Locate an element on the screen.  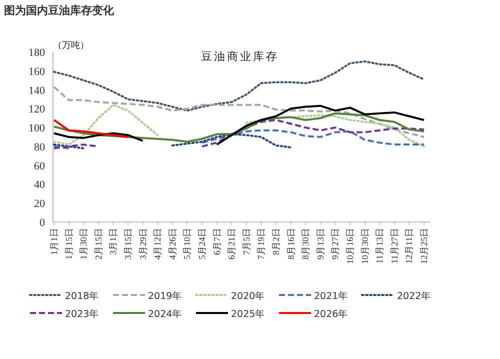
y-tick-label: 140 is located at coordinates (37, 90).